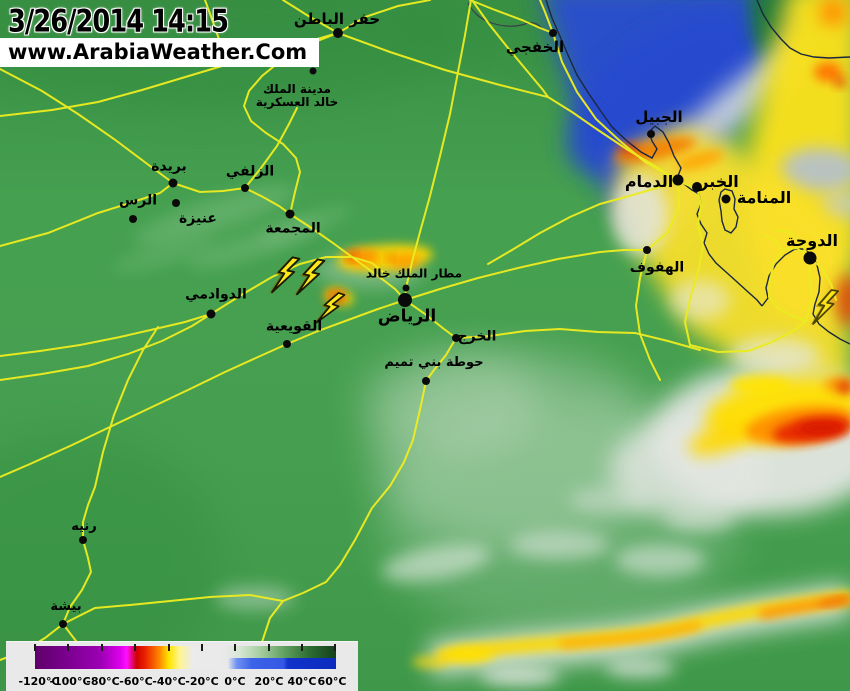 The image size is (850, 691). Describe the element at coordinates (764, 198) in the screenshot. I see `city-label-manama: المنامة` at that location.